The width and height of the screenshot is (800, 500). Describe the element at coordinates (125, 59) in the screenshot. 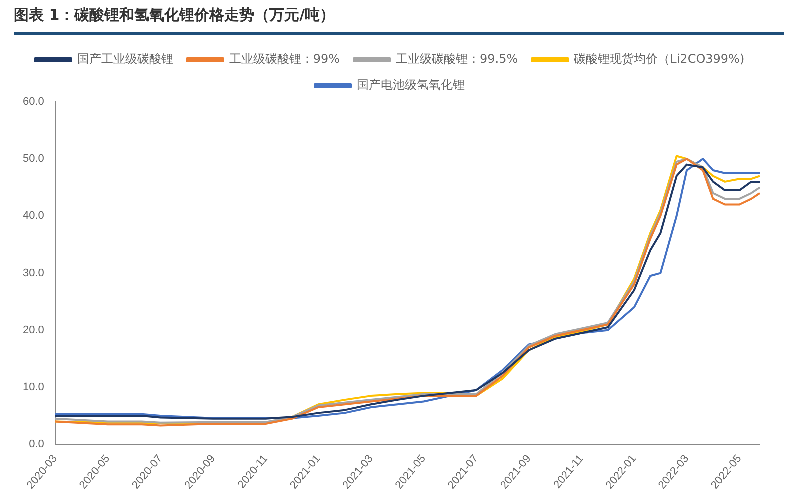

I see `legend-label: 国产工业级碳酸锂` at that location.